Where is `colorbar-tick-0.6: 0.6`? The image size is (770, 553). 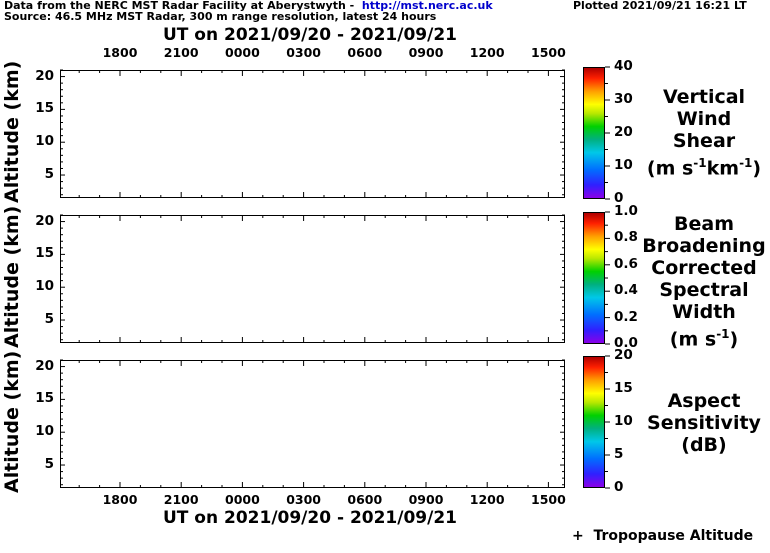 colorbar-tick-0.6: 0.6 is located at coordinates (626, 263).